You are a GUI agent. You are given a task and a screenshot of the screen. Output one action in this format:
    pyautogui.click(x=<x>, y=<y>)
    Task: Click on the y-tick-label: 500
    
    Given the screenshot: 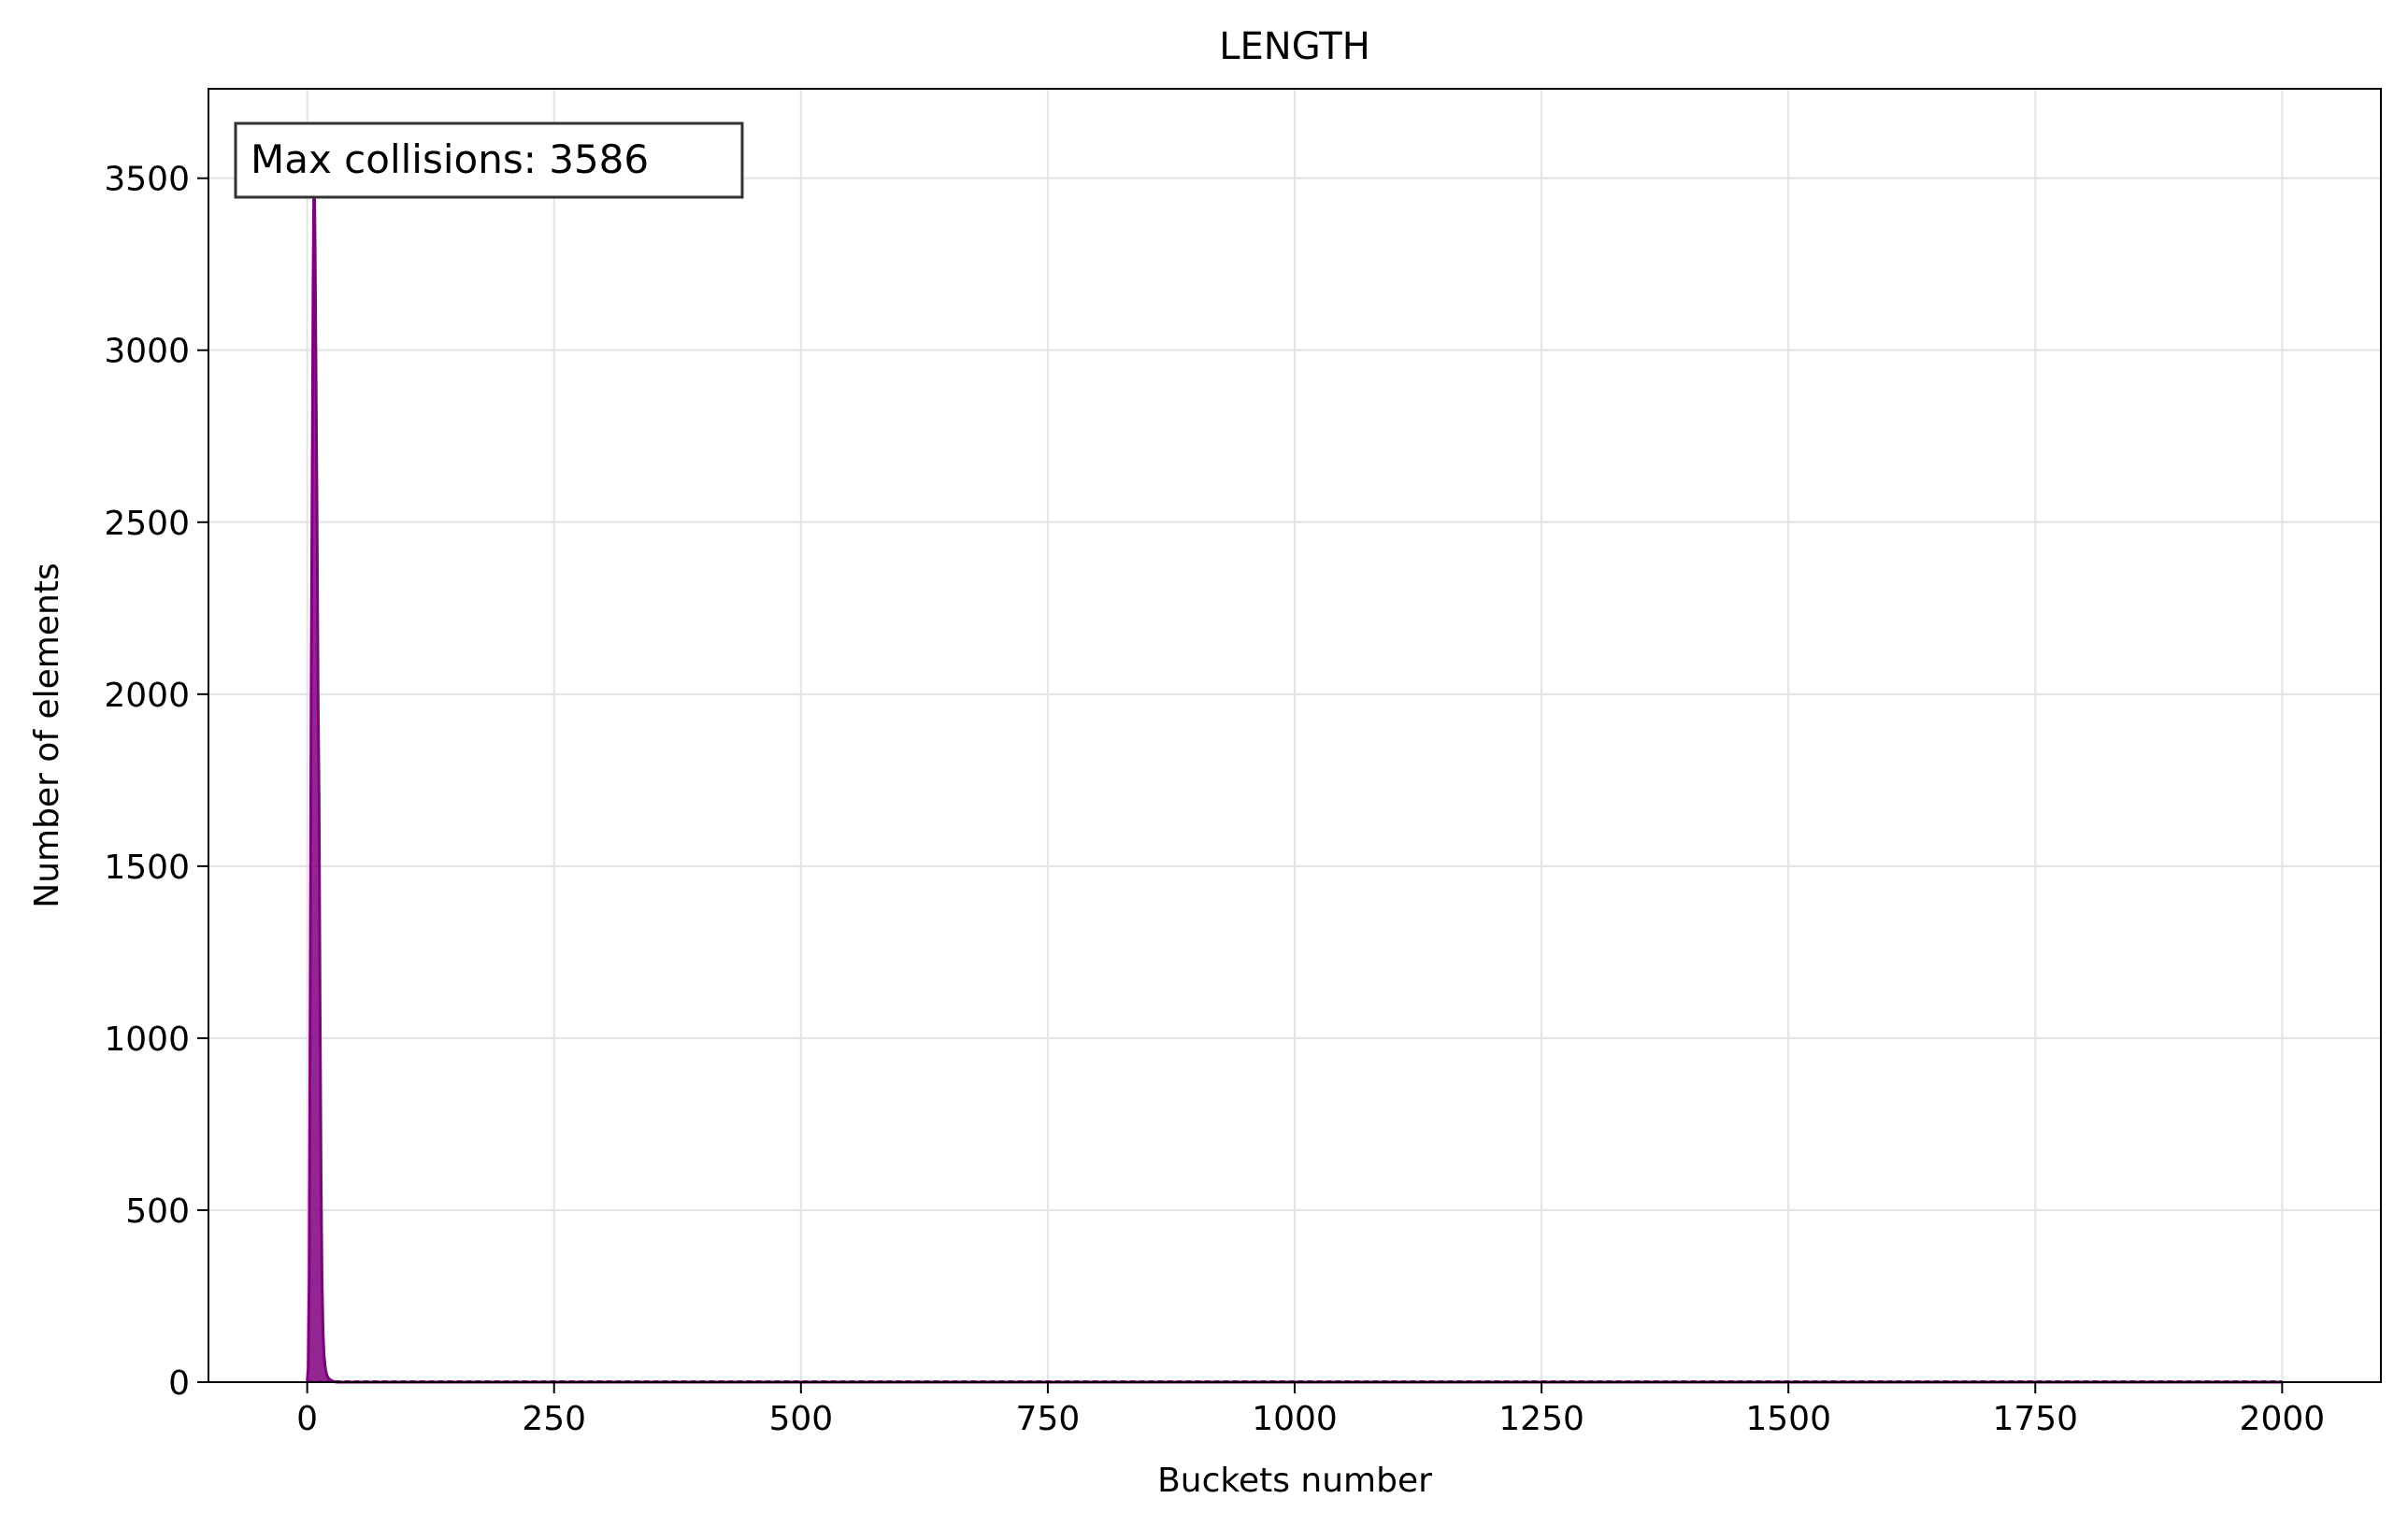 What is the action you would take?
    pyautogui.click(x=157, y=1211)
    